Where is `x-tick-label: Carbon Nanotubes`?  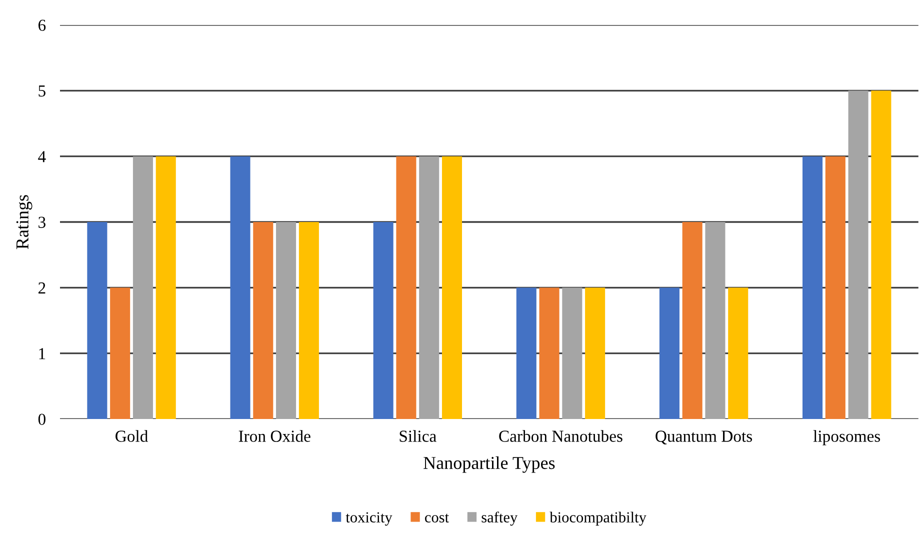
x-tick-label: Carbon Nanotubes is located at coordinates (560, 436).